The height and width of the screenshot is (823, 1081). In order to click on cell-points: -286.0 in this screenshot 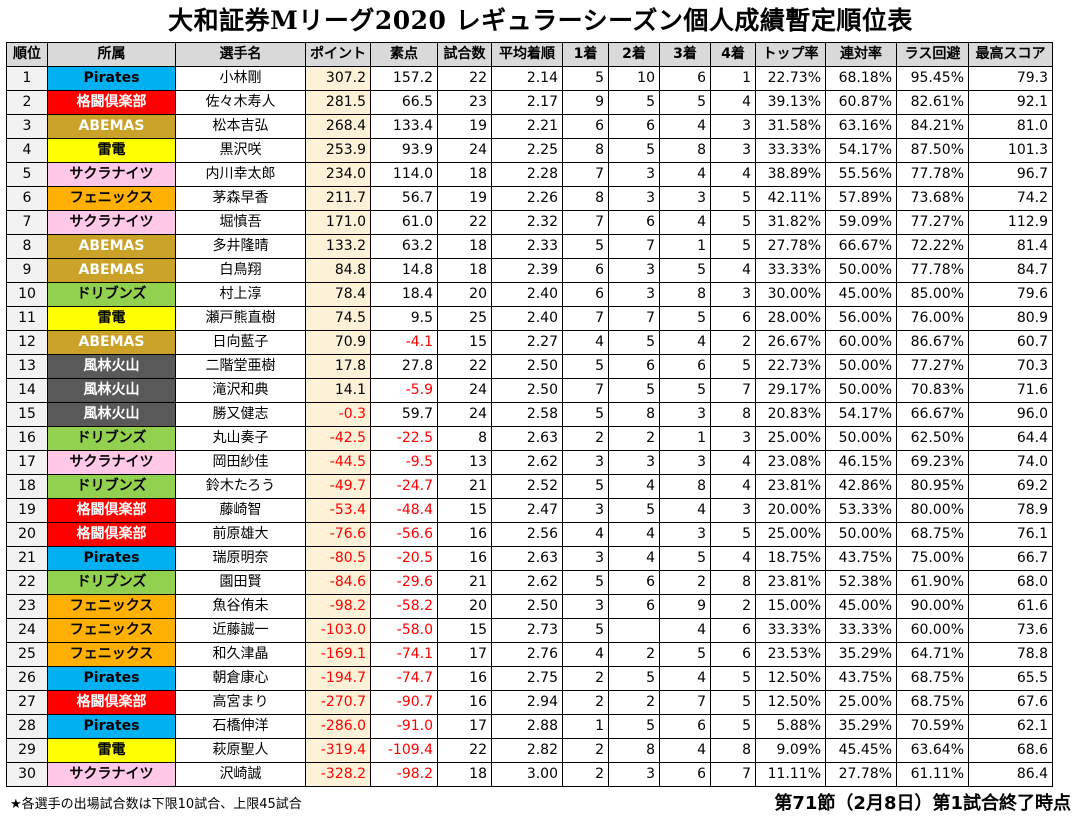, I will do `click(338, 726)`.